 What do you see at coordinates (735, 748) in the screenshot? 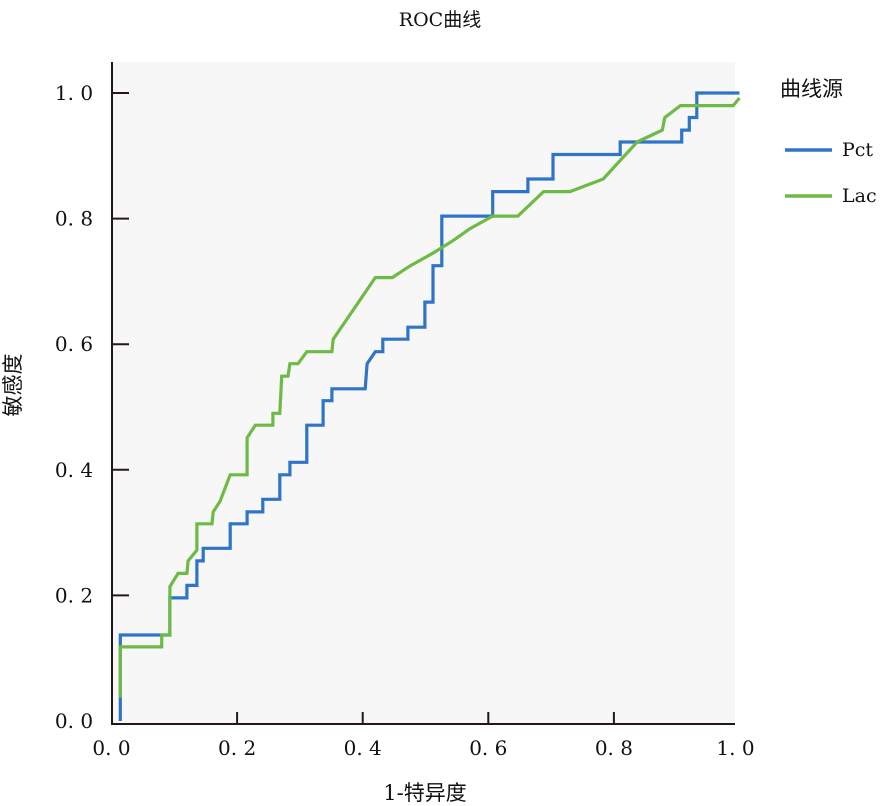
I see `x-tick-label: 1. 0` at bounding box center [735, 748].